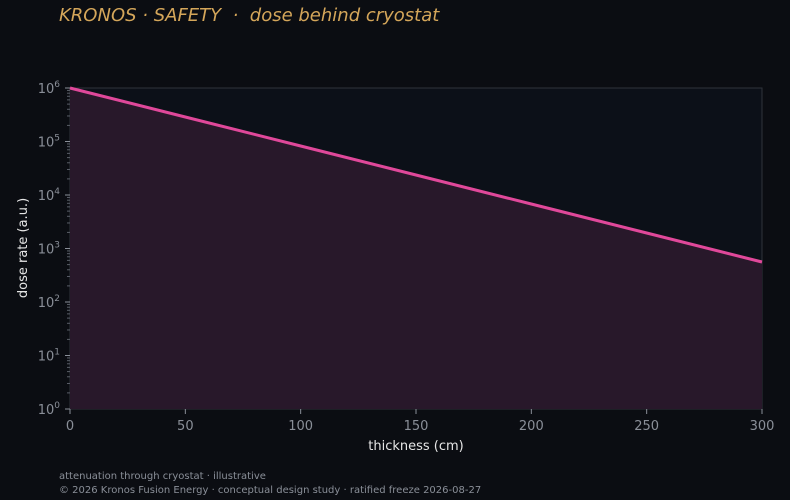  I want to click on y-tick-label: 10⁶, so click(49, 88).